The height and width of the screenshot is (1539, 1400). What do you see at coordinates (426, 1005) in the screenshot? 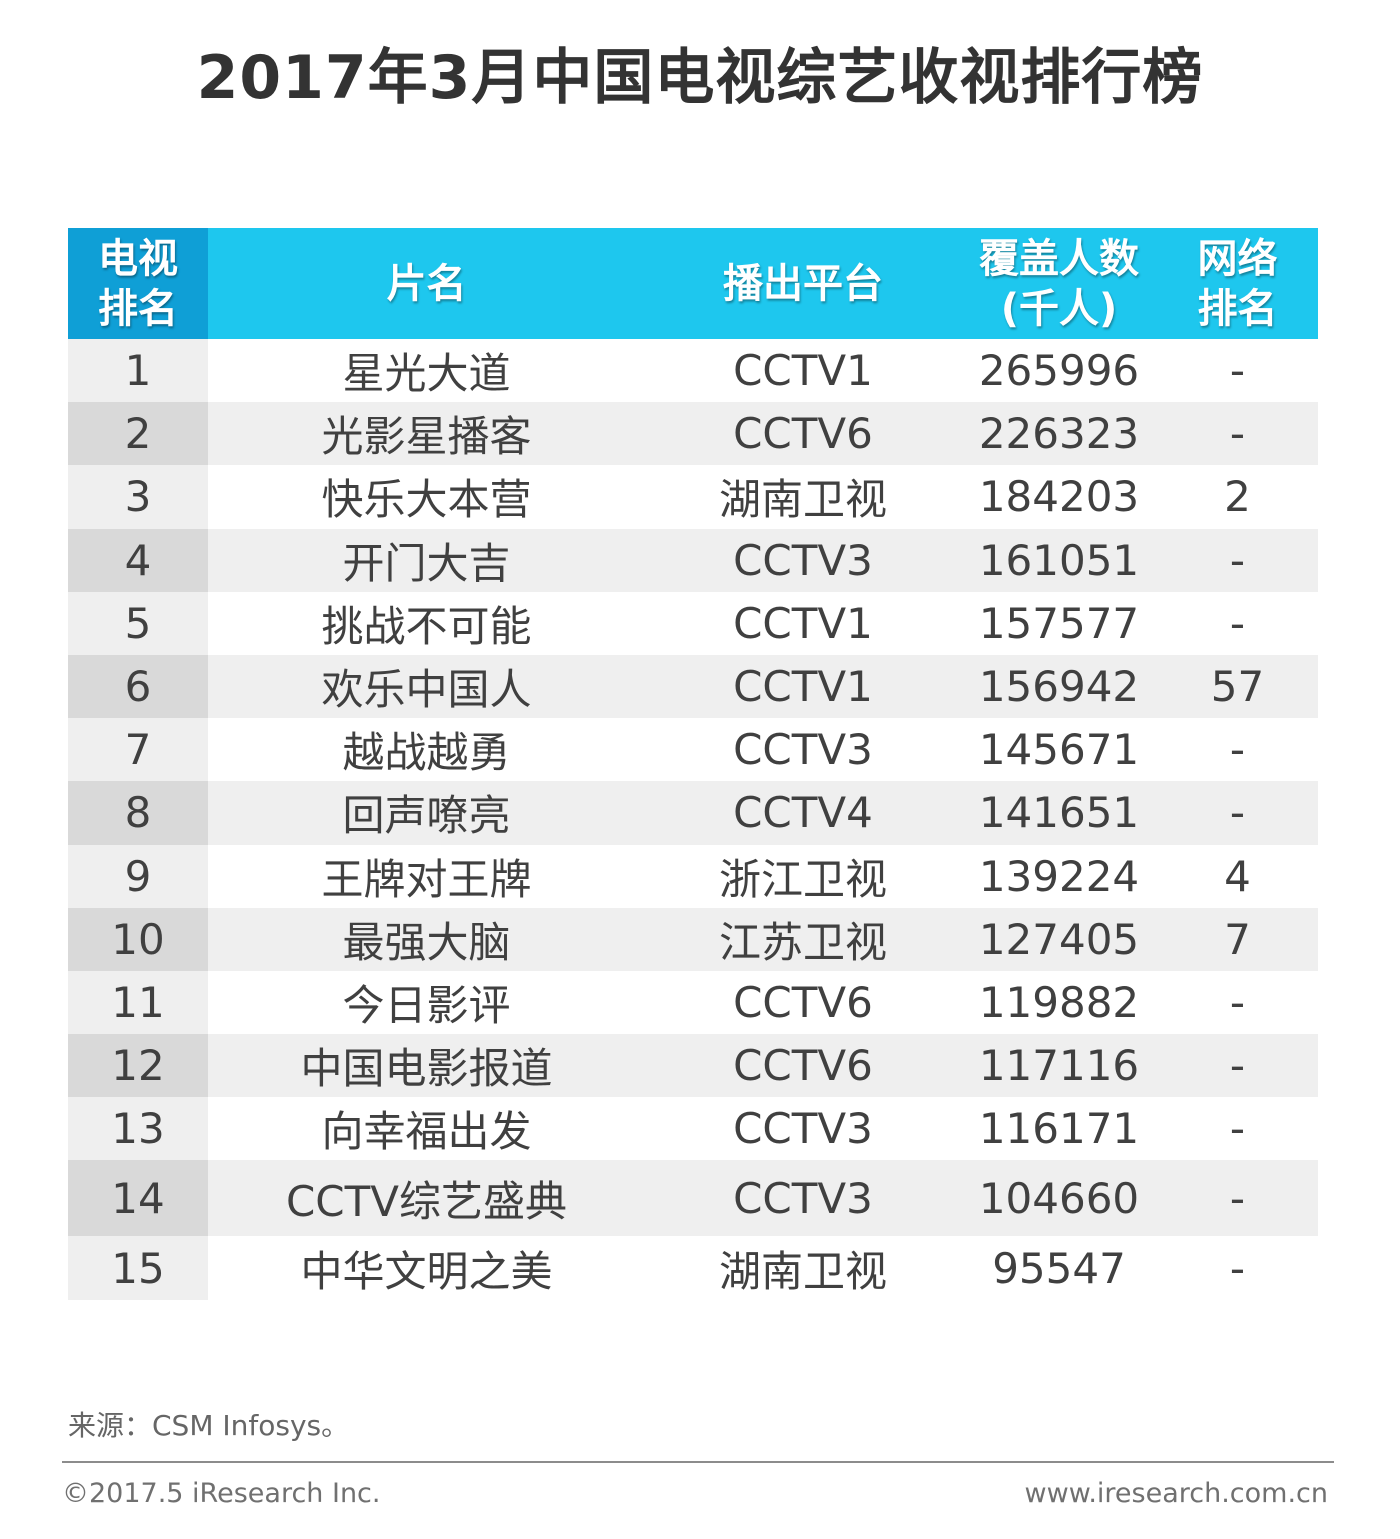
I see `cell-show: 今日影评` at bounding box center [426, 1005].